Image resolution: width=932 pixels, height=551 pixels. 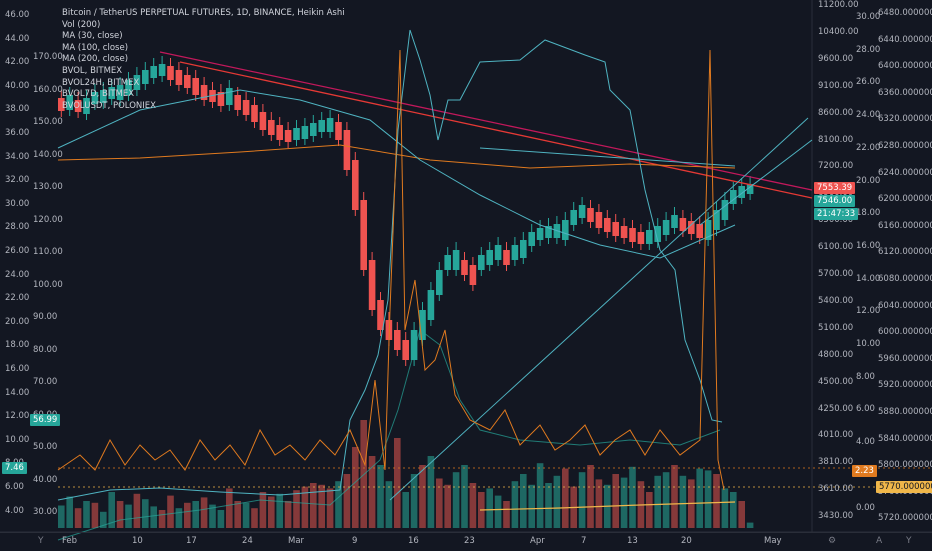 What do you see at coordinates (17, 251) in the screenshot?
I see `far-left-axis-tick: 26.00` at bounding box center [17, 251].